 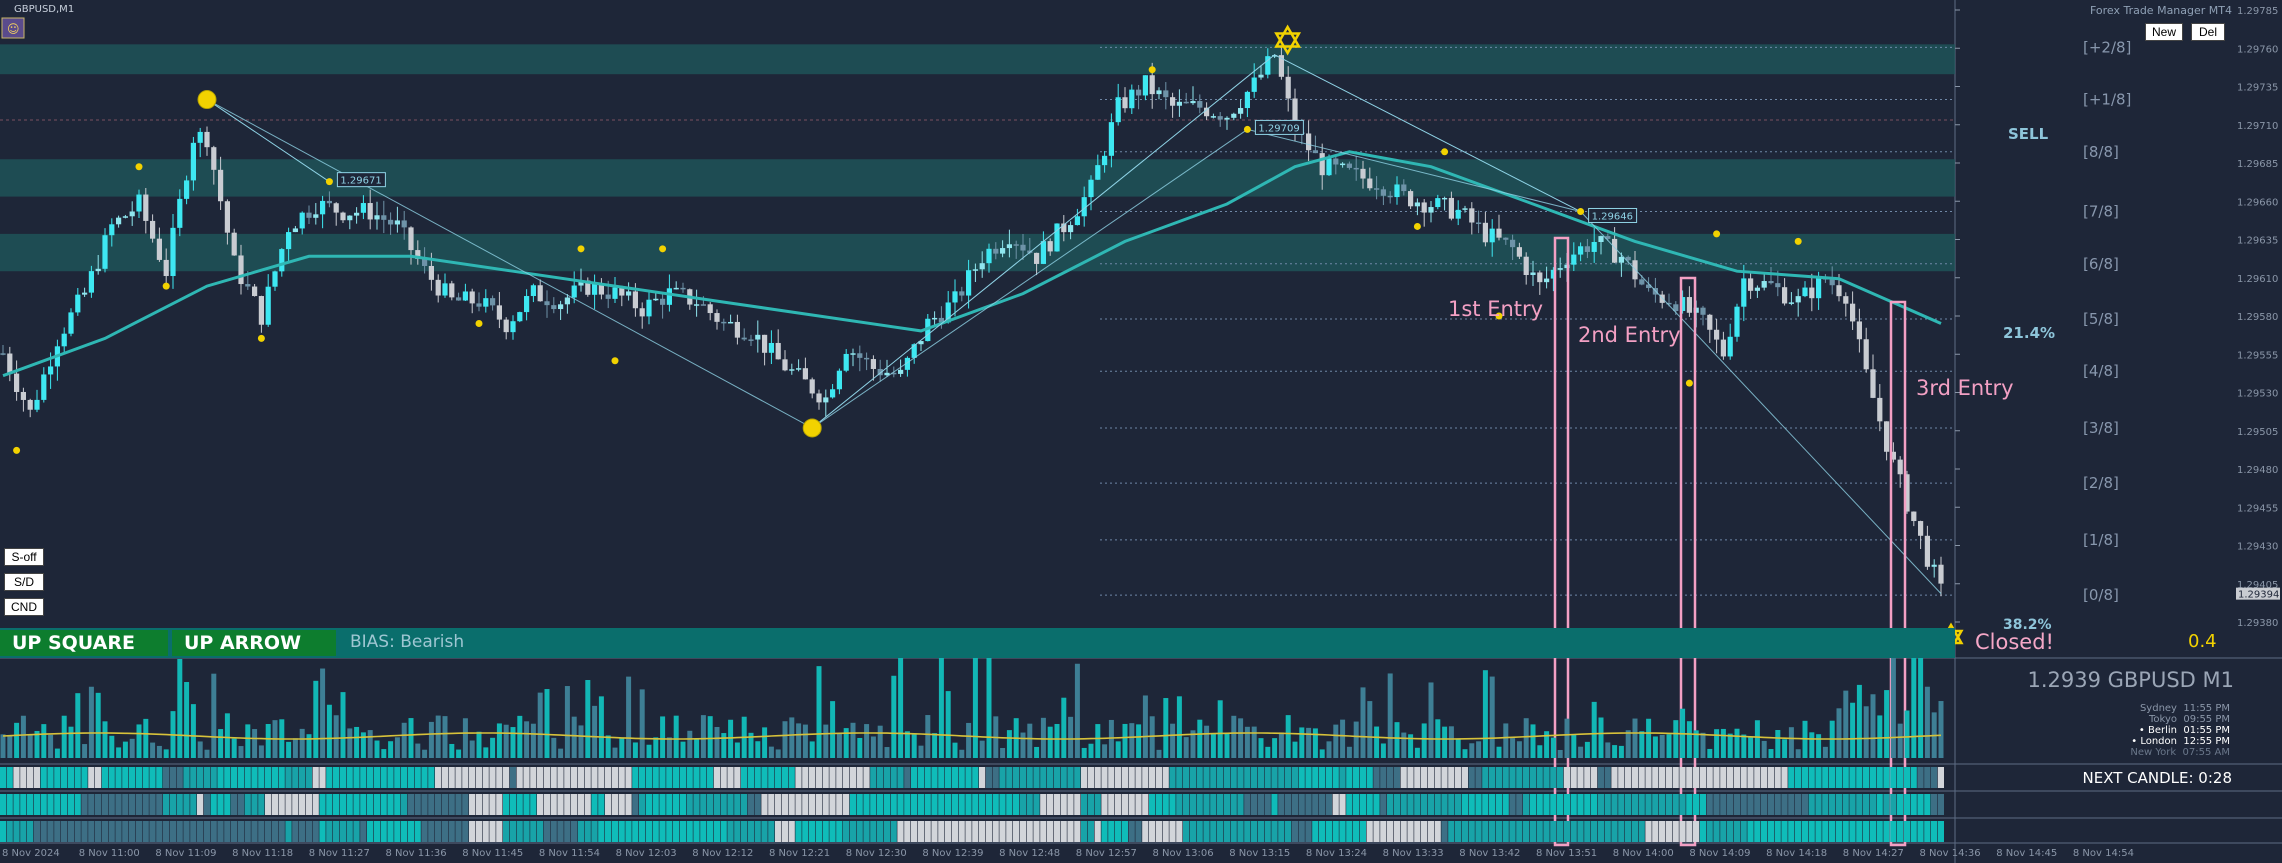 I want to click on del-button: Del, so click(x=2208, y=32).